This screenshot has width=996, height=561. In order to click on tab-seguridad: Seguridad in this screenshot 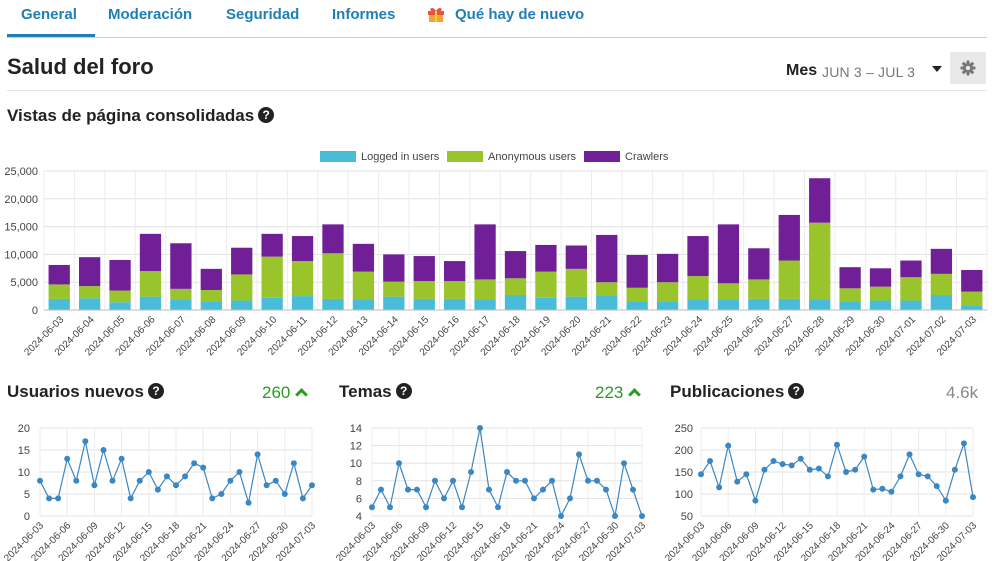, I will do `click(263, 14)`.